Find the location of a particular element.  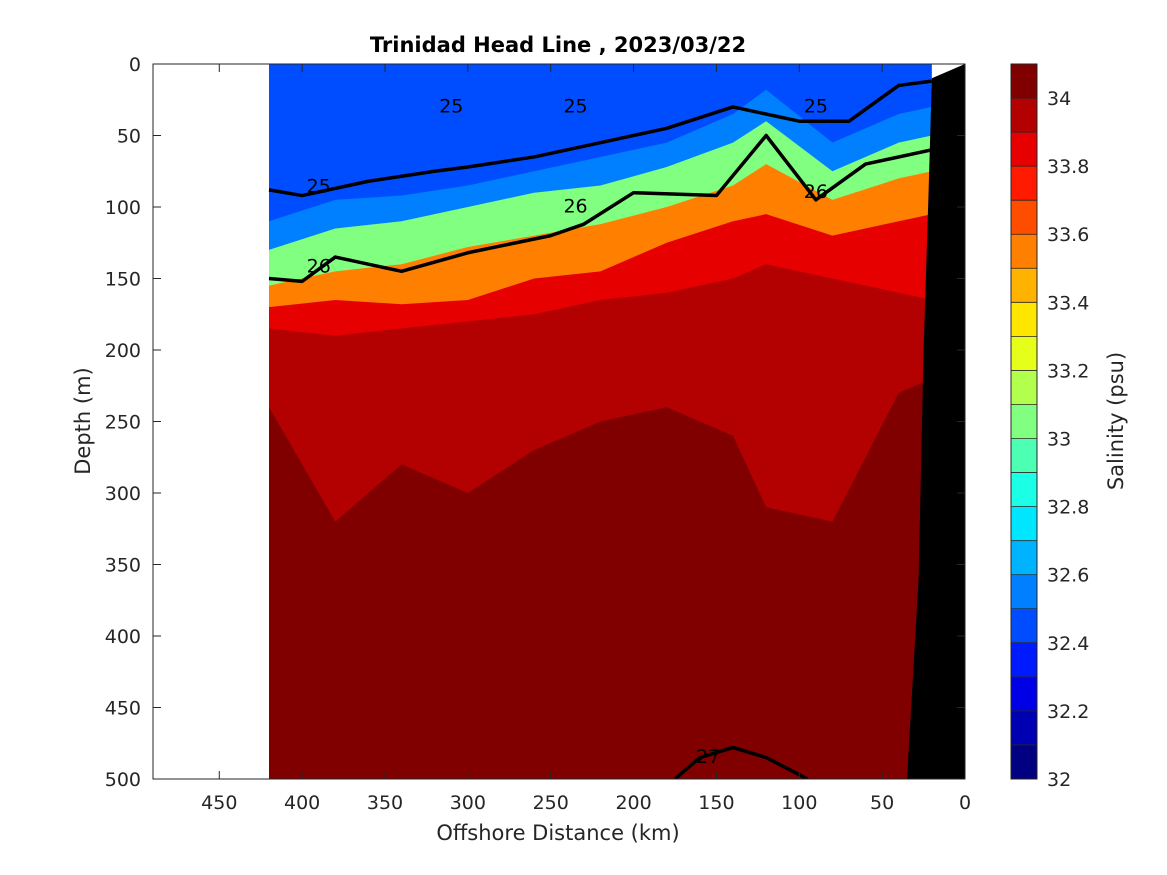

chart-title: Trinidad Head Line , 2023/03/22 is located at coordinates (558, 45).